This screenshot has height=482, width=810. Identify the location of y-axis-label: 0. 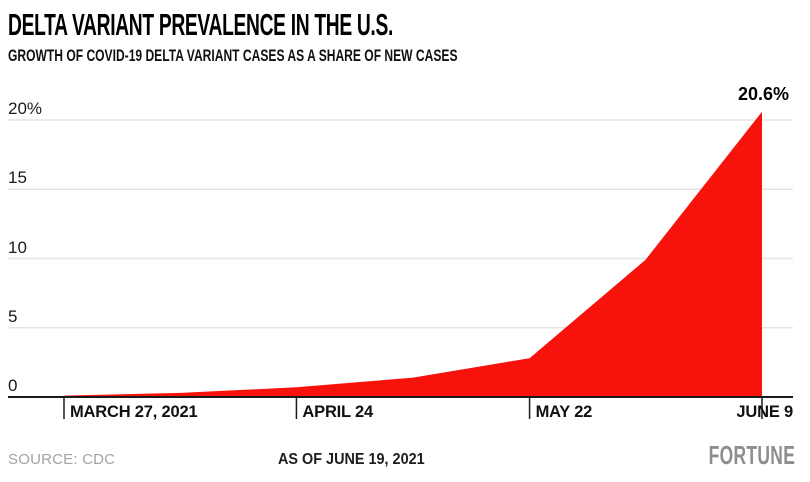
(13, 385).